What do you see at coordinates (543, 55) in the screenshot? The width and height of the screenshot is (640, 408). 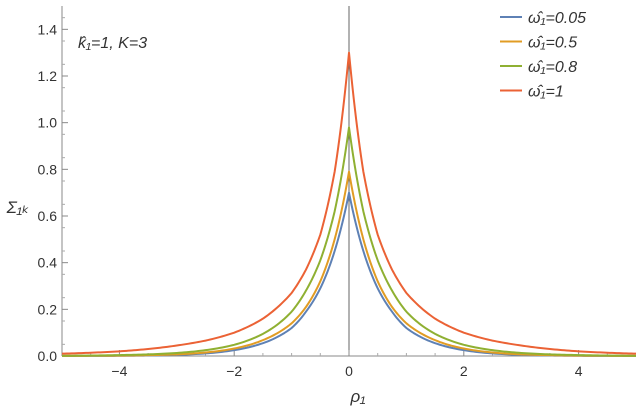 I see `legend: ω̂₁=0.05 ω̂₁=0.5 ω̂₁=0.8 ω̂₁=1` at bounding box center [543, 55].